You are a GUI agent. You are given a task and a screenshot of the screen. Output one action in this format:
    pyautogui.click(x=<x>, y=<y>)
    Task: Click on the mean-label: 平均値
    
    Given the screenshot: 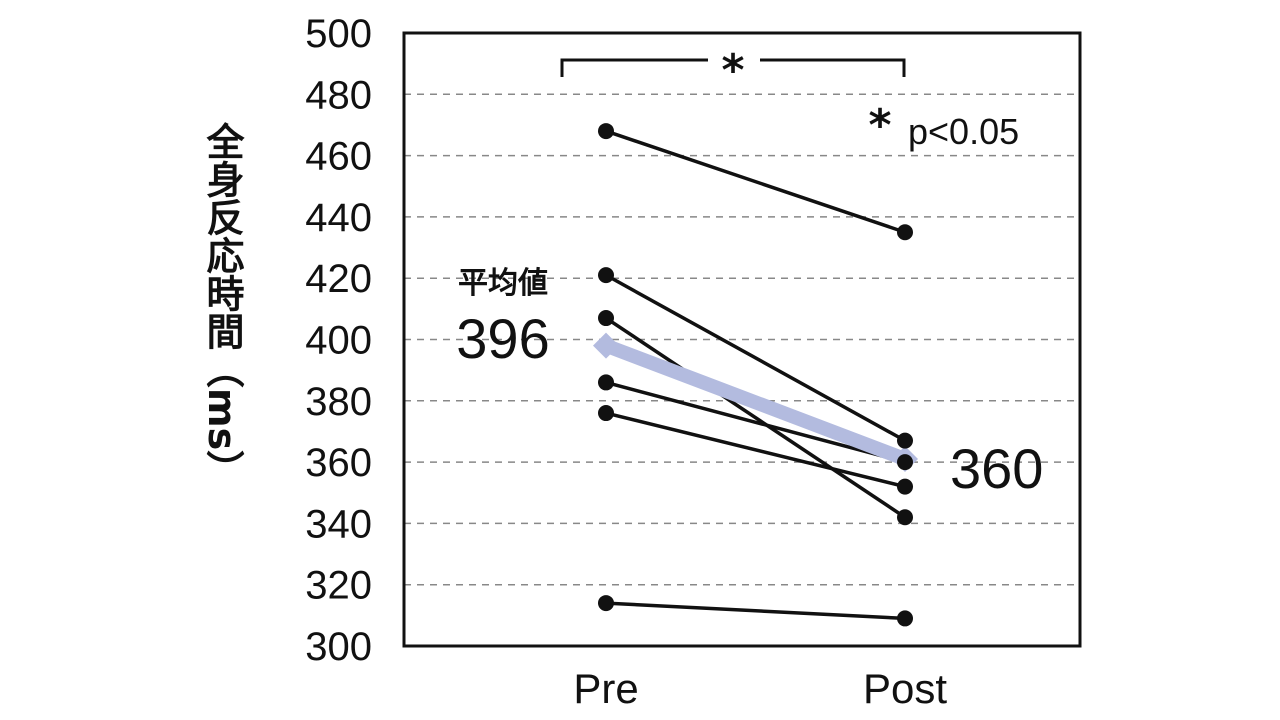 What is the action you would take?
    pyautogui.click(x=503, y=283)
    